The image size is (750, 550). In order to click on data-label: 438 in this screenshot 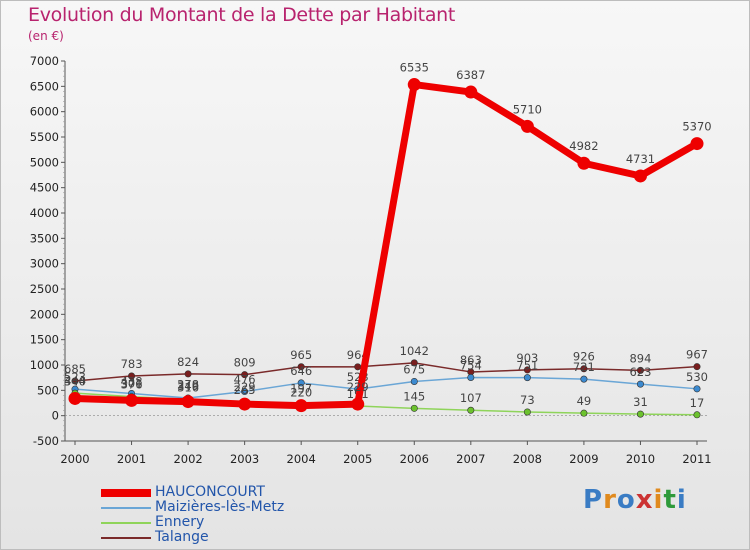, I will do `click(132, 381)`.